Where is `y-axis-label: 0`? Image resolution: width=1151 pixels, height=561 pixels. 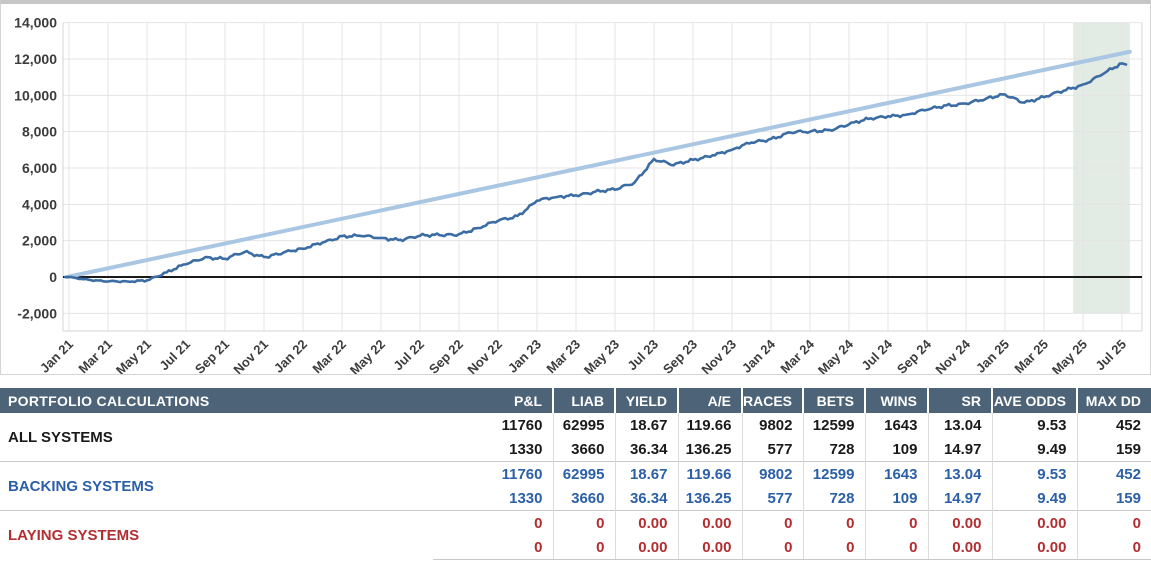 y-axis-label: 0 is located at coordinates (53, 277).